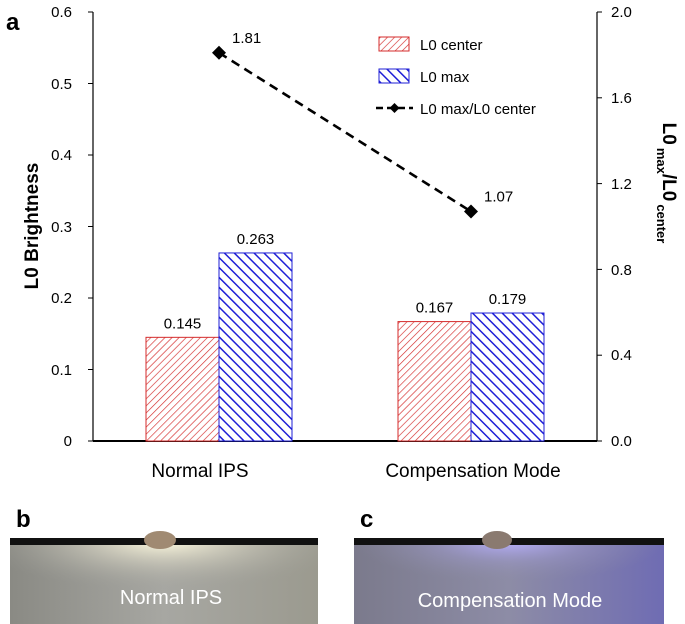  I want to click on bar-label-l0-max-normal-ips: 0.263, so click(256, 239).